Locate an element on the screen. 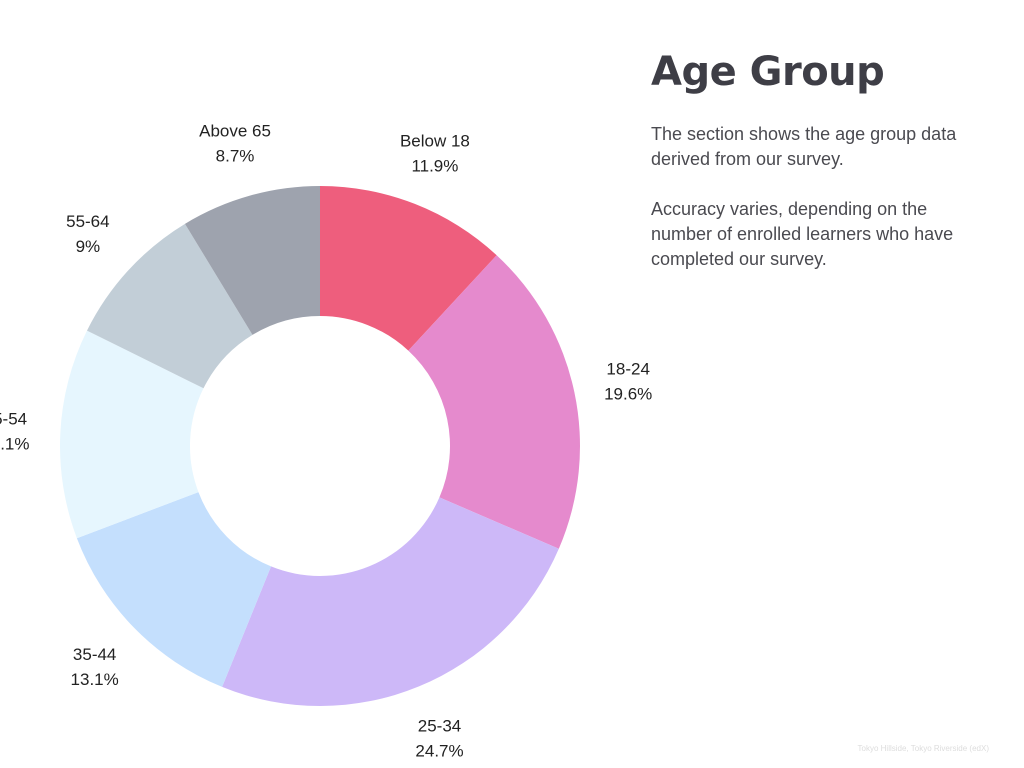 The width and height of the screenshot is (1024, 768). slice-label: 55-64 9% is located at coordinates (87, 234).